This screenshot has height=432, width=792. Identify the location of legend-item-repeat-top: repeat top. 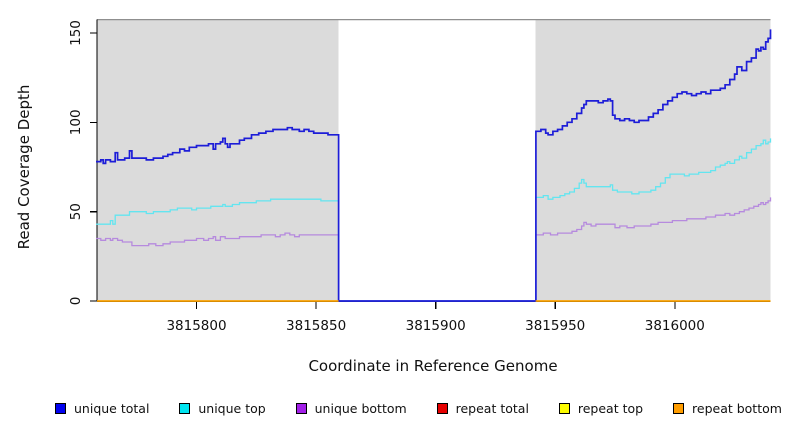
(601, 408).